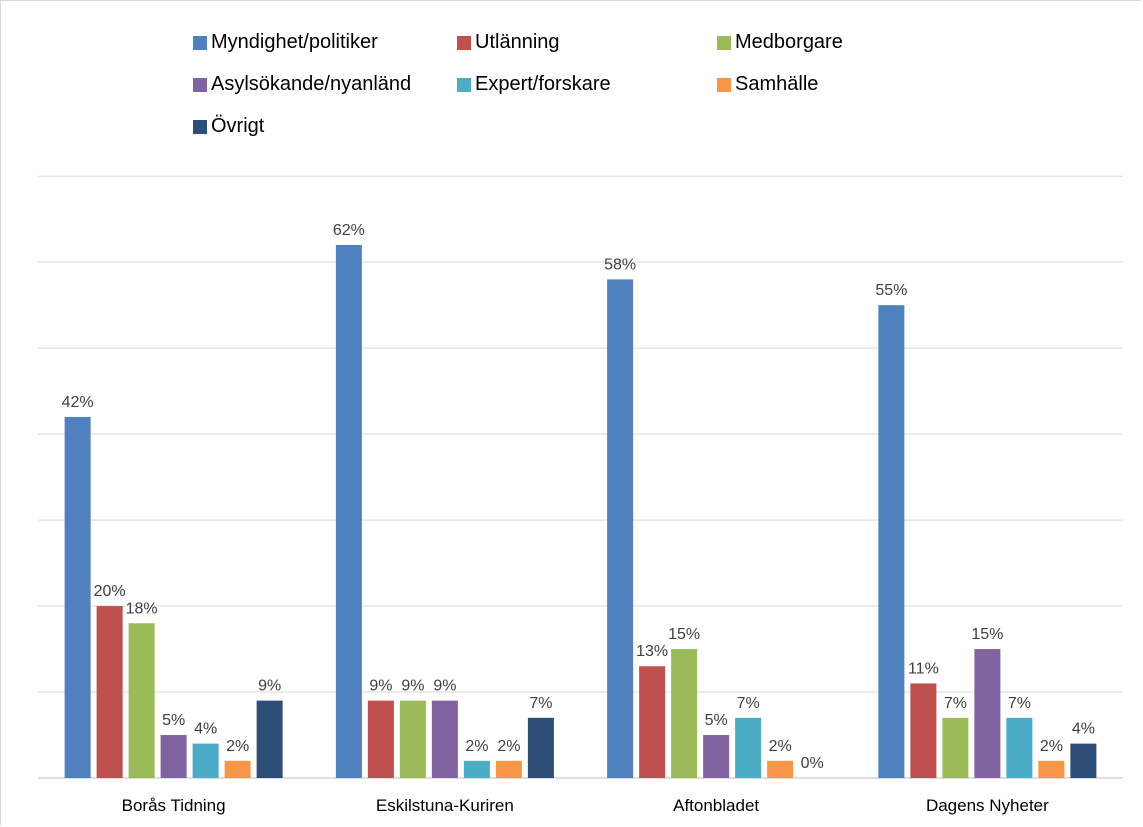  Describe the element at coordinates (812, 763) in the screenshot. I see `data-label: 0%` at that location.